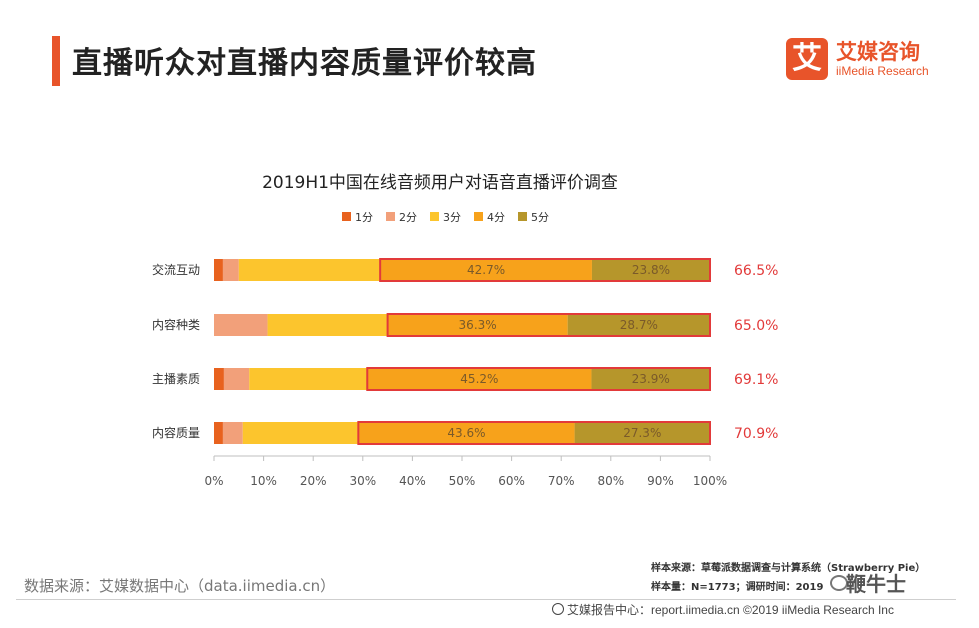  I want to click on watermark-text: 鞭牛士, so click(876, 584).